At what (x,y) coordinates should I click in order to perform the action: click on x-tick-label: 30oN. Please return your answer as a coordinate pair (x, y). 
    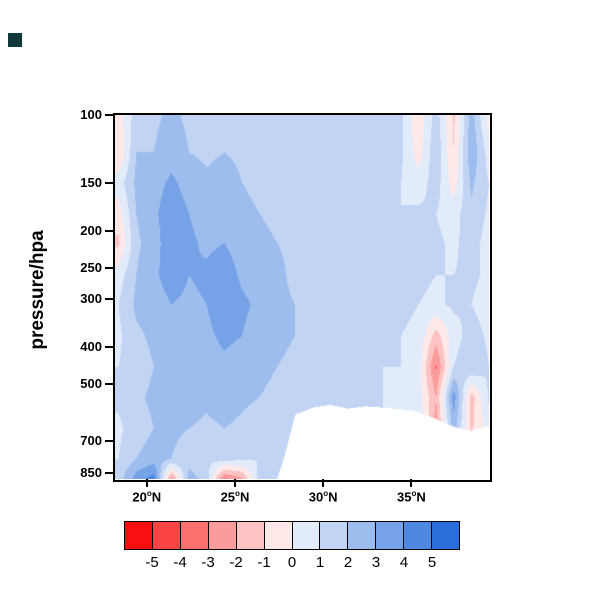
    Looking at the image, I should click on (323, 497).